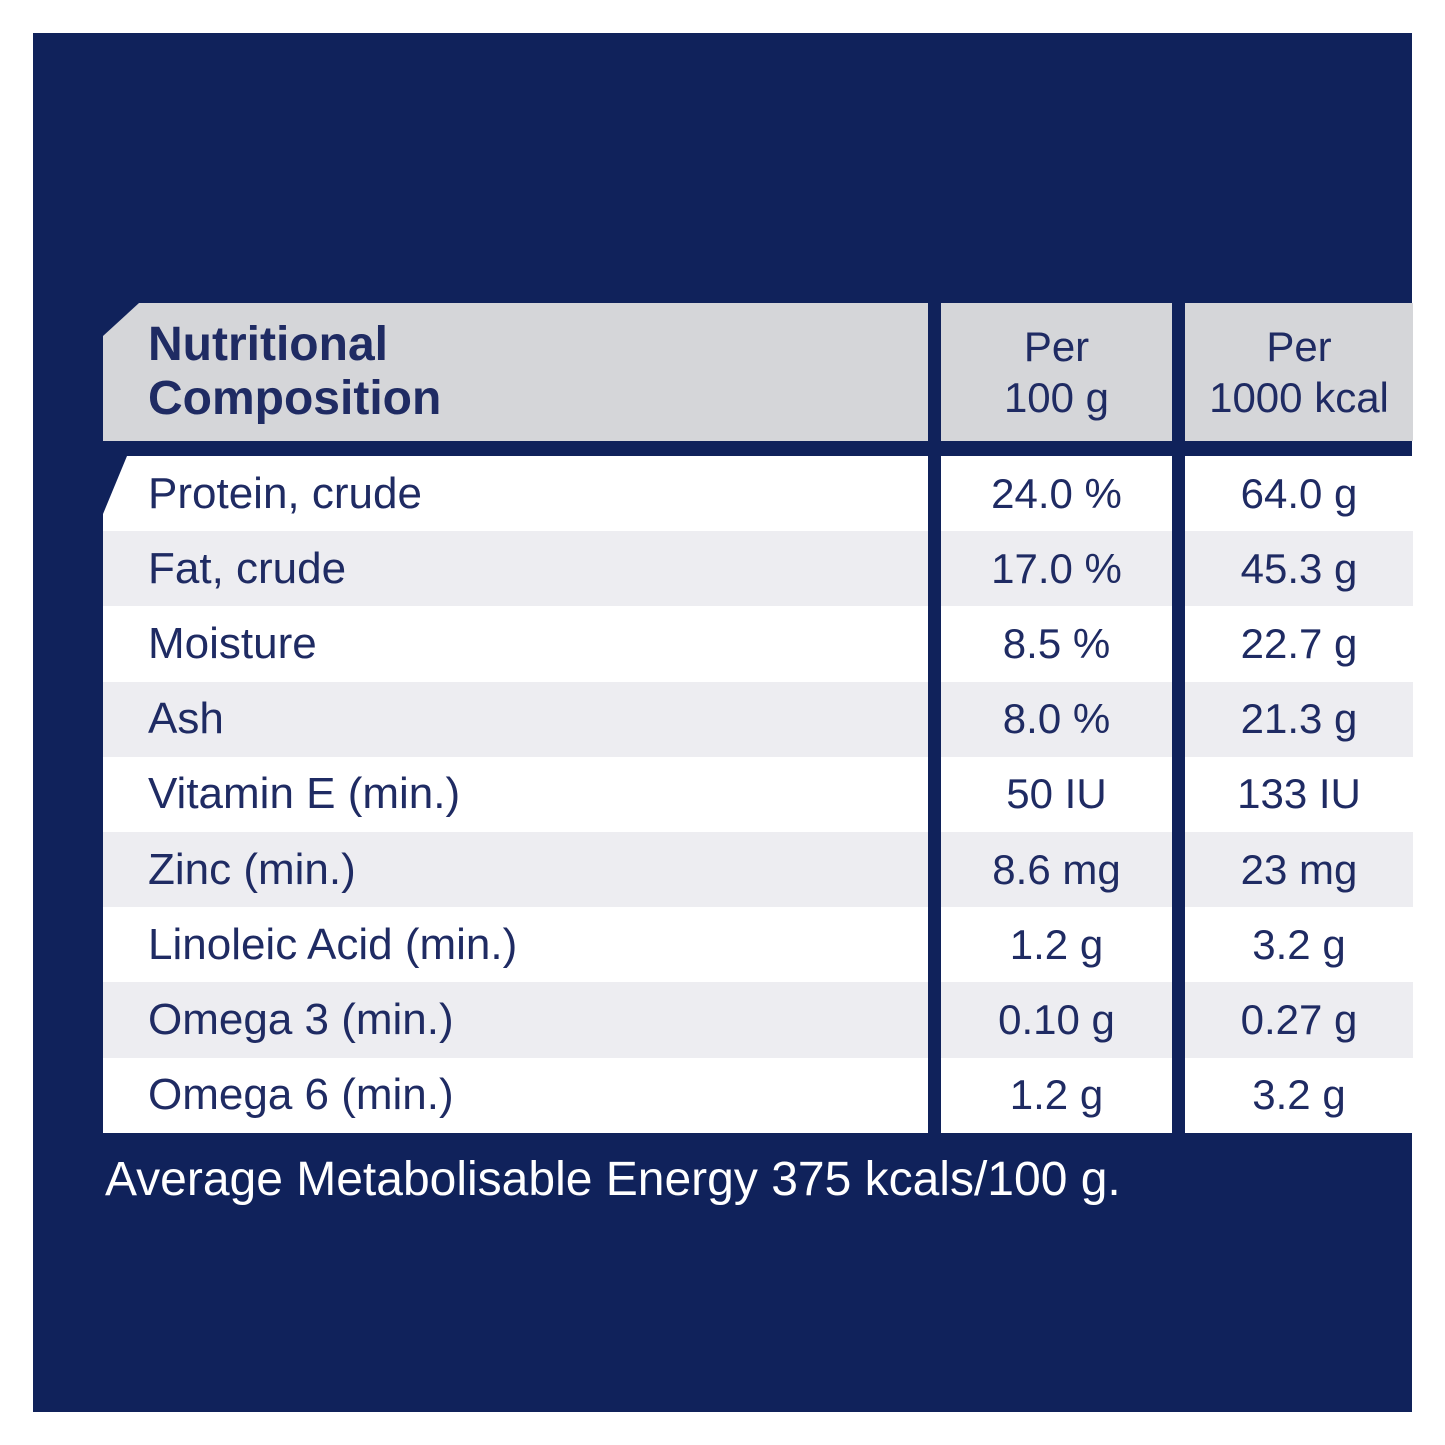  Describe the element at coordinates (1299, 569) in the screenshot. I see `value-per-1000kcal: 45.3 g` at that location.